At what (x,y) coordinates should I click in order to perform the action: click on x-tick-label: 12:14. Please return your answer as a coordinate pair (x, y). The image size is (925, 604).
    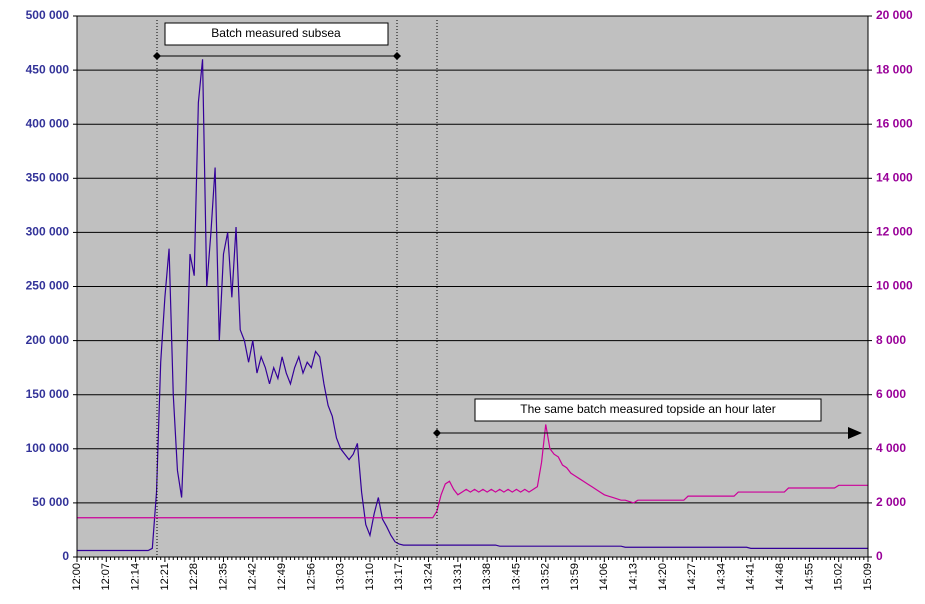
    Looking at the image, I should click on (135, 577).